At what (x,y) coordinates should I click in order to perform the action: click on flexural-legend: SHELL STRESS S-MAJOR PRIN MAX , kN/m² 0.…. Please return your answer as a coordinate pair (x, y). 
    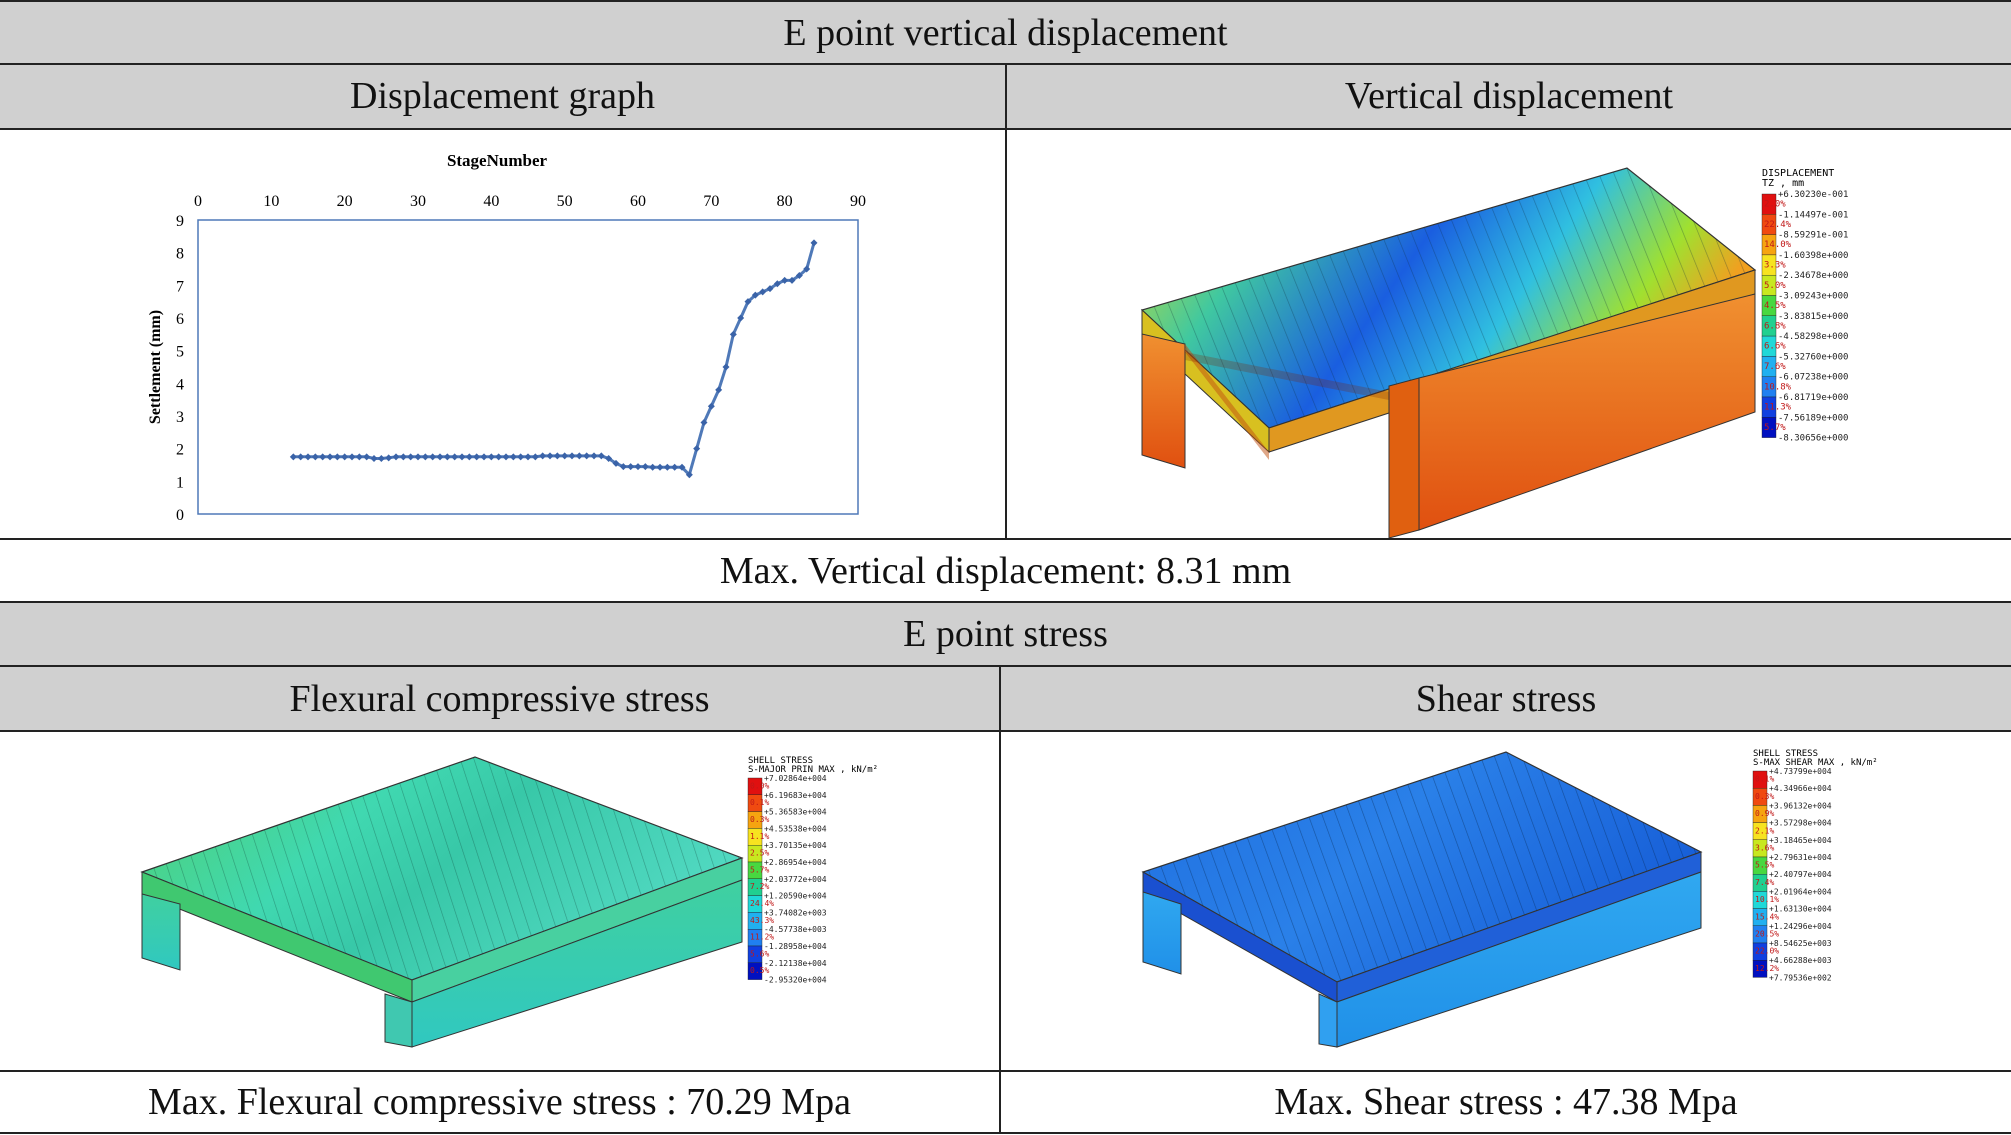
    Looking at the image, I should click on (812, 870).